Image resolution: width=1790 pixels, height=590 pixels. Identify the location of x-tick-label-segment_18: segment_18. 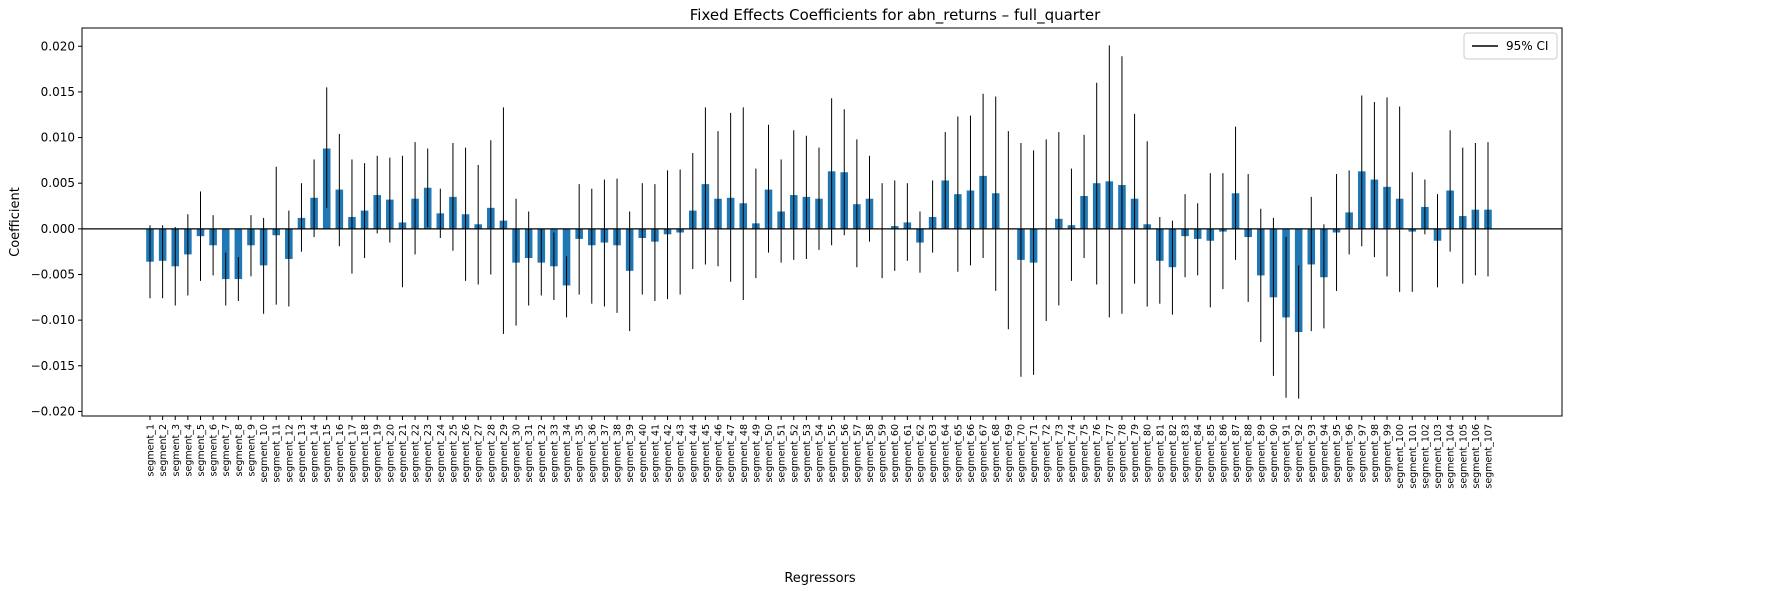
(365, 453).